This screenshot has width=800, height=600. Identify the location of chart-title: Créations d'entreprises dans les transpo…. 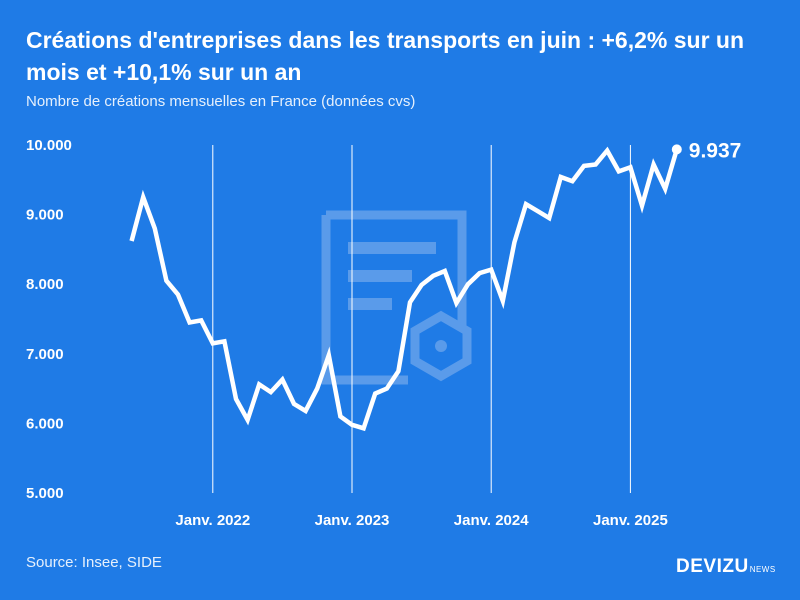
(385, 56).